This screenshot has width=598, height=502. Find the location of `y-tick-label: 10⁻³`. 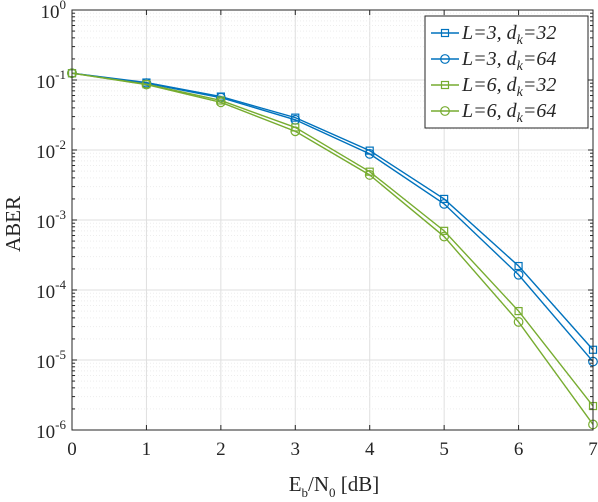

y-tick-label: 10⁻³ is located at coordinates (51, 220).